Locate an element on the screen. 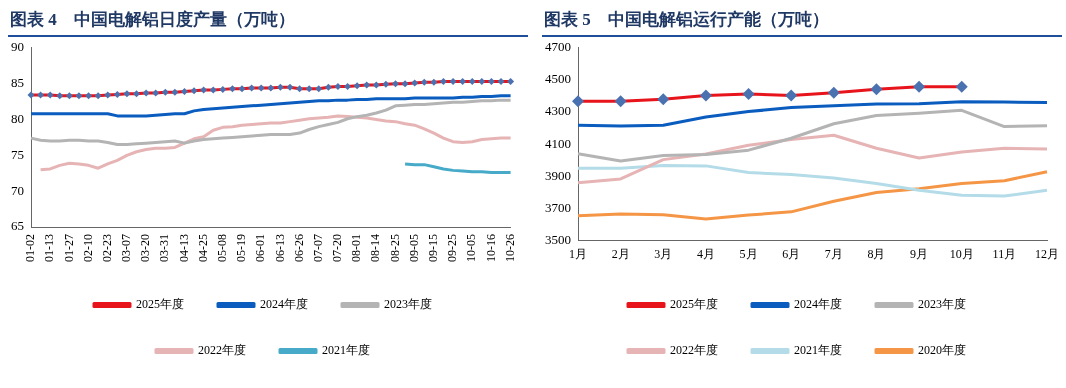  x-tick-label: 04-13 is located at coordinates (183, 248).